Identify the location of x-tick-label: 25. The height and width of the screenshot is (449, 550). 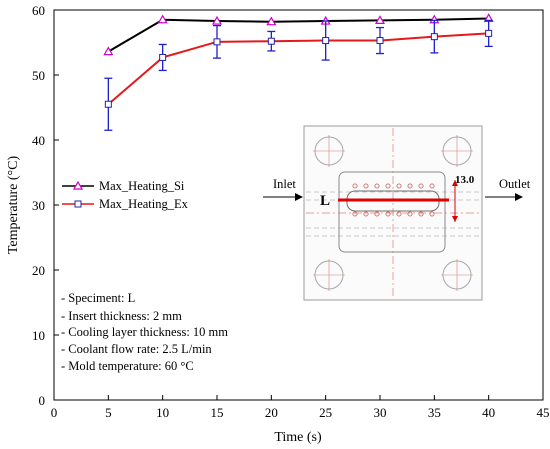
(325, 412).